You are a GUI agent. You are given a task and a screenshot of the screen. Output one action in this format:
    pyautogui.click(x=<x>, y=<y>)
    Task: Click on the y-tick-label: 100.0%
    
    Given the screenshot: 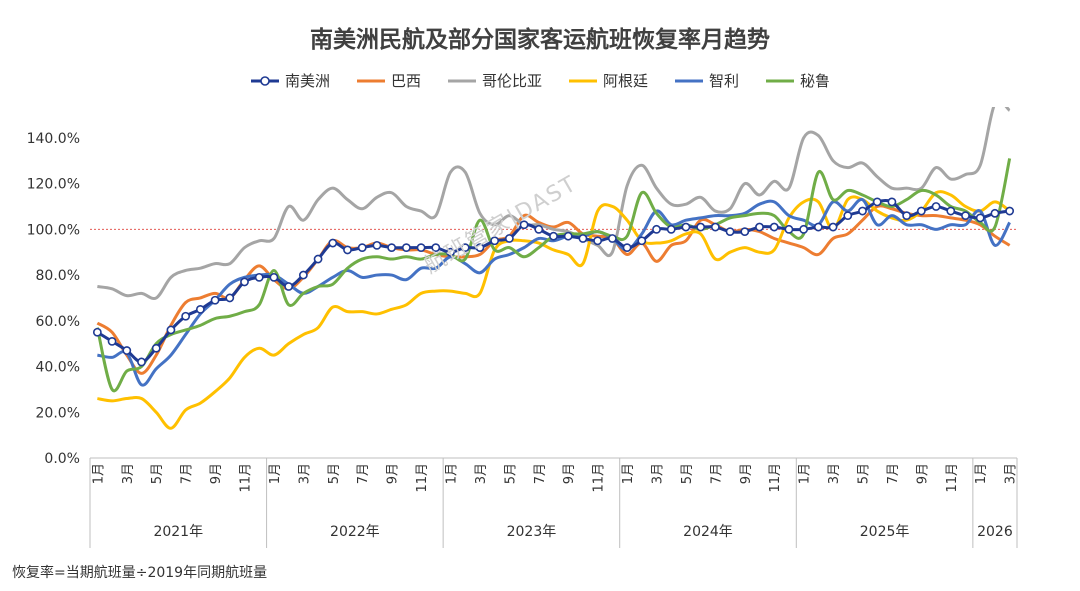 What is the action you would take?
    pyautogui.click(x=53, y=230)
    